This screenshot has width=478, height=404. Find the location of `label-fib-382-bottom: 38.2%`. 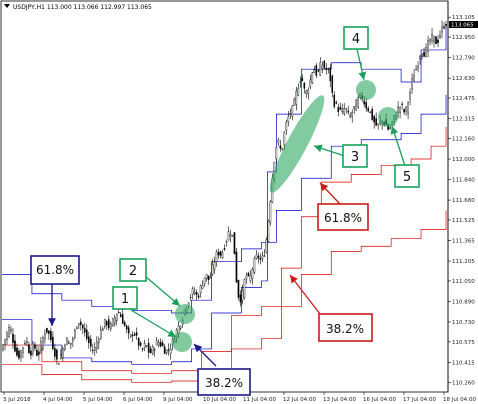

label-fib-382-bottom: 38.2% is located at coordinates (224, 383).